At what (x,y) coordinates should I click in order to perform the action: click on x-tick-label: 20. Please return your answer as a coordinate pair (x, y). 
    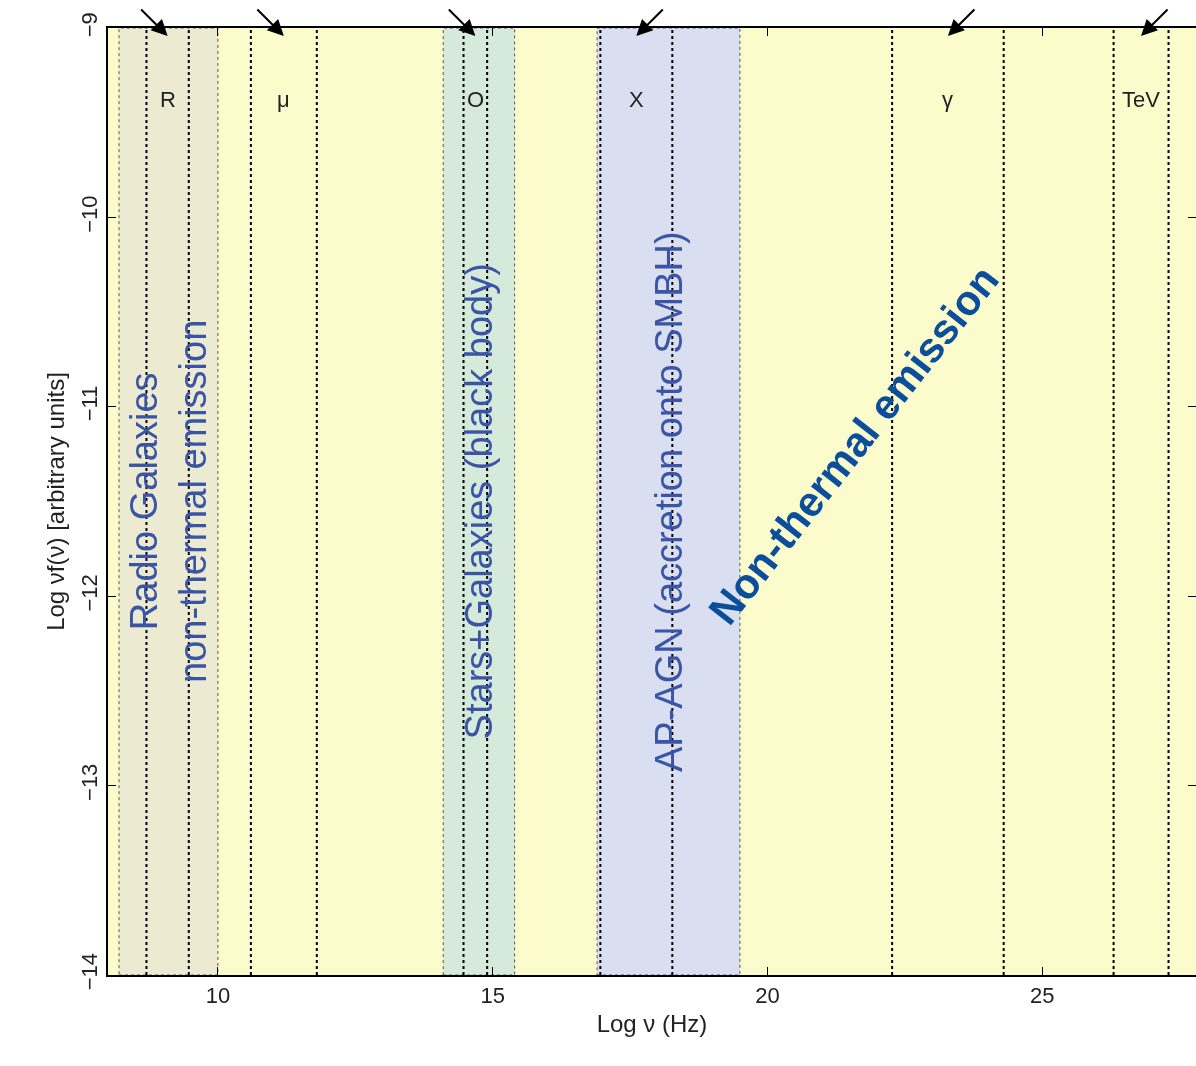
    Looking at the image, I should click on (767, 996).